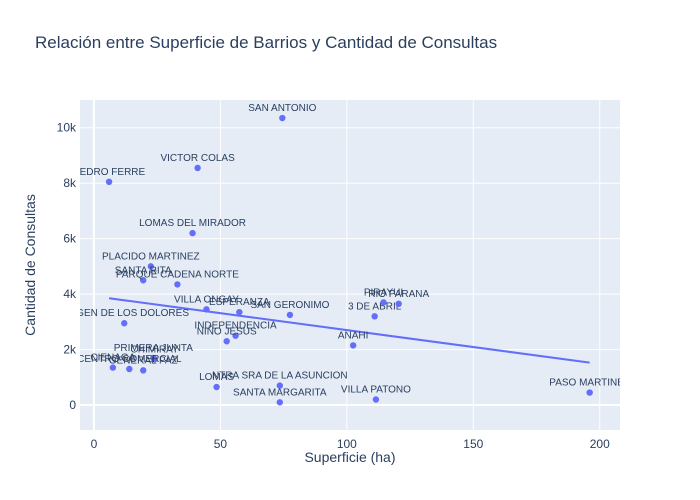 This screenshot has width=700, height=500. I want to click on data-label: ANAHI, so click(353, 335).